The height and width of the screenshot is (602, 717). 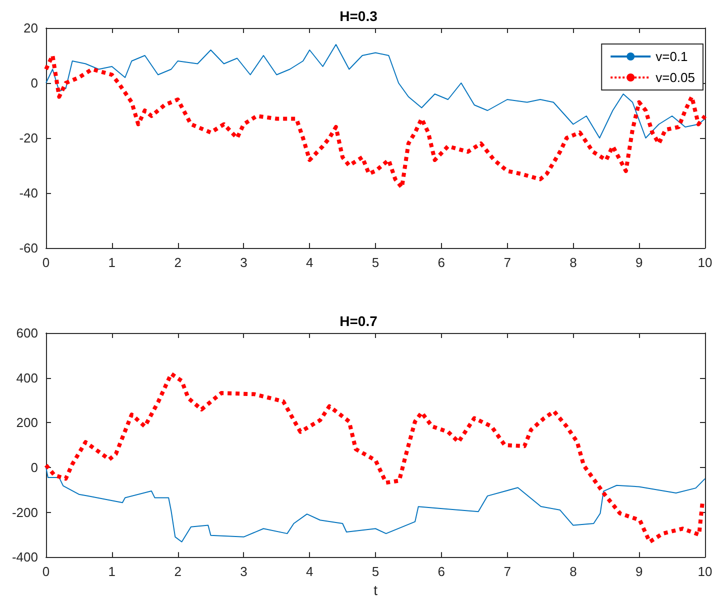 I want to click on y-tick-label: 200, so click(x=27, y=422).